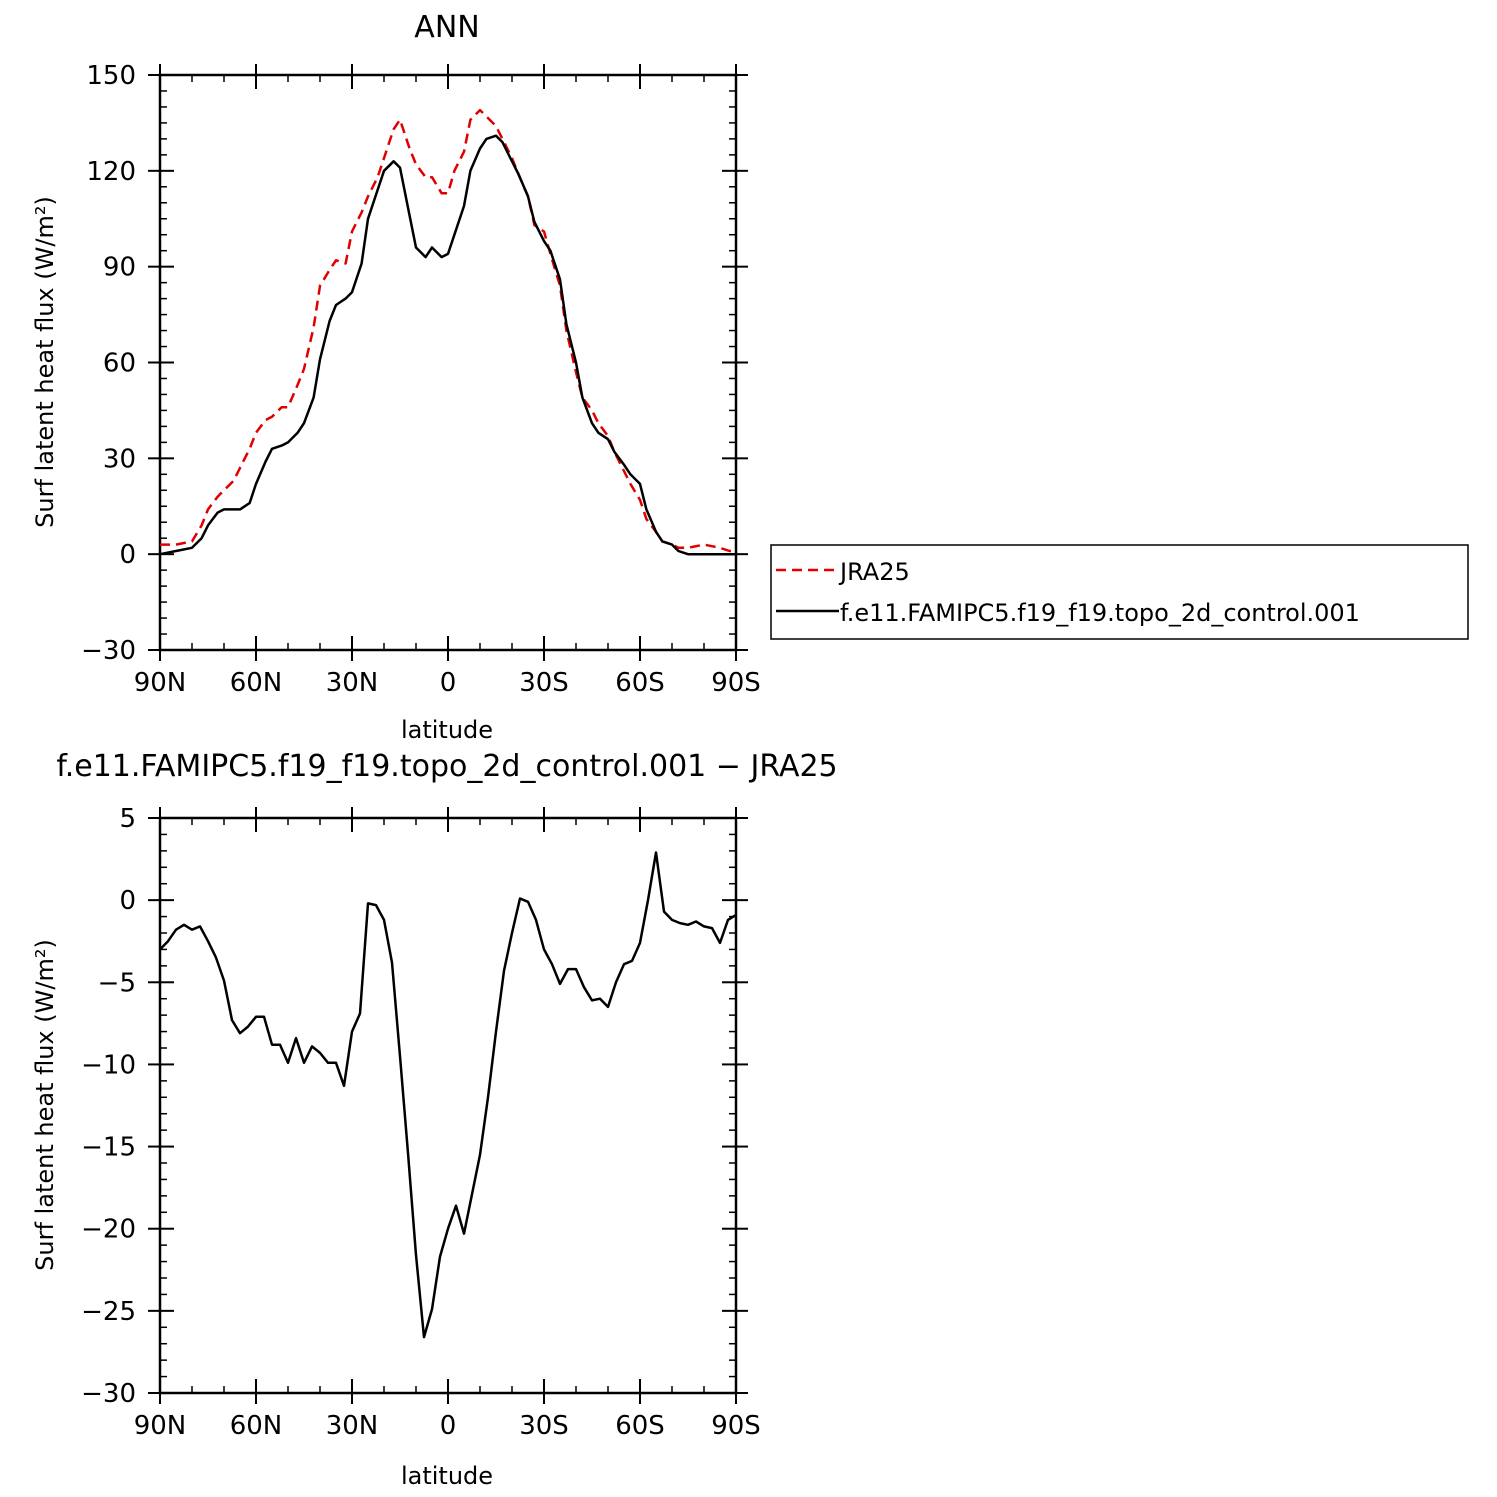  Describe the element at coordinates (874, 572) in the screenshot. I see `legend-label-jra25: JRA25` at that location.